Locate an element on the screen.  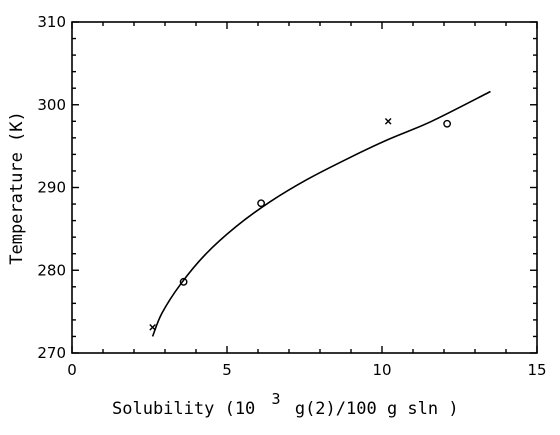
y-tick-label: 280 is located at coordinates (51, 270).